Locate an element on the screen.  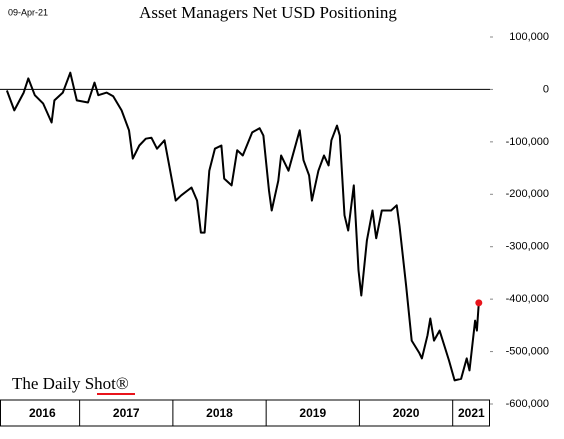
y-tick-label: -400,000 is located at coordinates (527, 299).